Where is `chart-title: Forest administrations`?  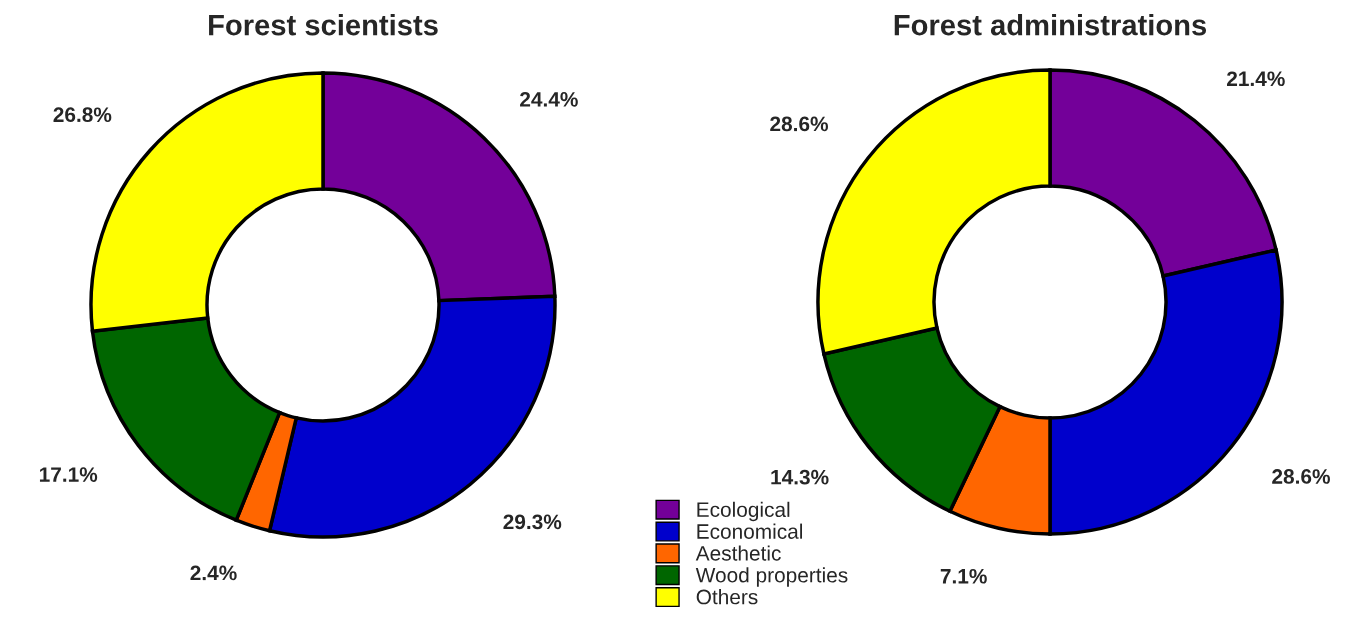 chart-title: Forest administrations is located at coordinates (1050, 25).